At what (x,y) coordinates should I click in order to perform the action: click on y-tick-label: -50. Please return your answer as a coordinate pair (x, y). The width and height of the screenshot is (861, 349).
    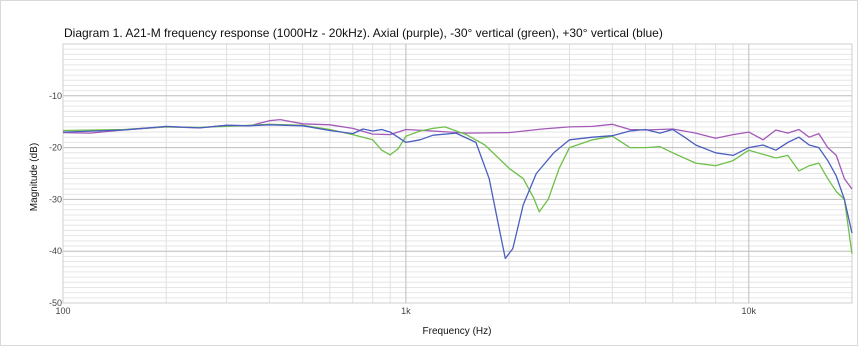
    Looking at the image, I should click on (55, 303).